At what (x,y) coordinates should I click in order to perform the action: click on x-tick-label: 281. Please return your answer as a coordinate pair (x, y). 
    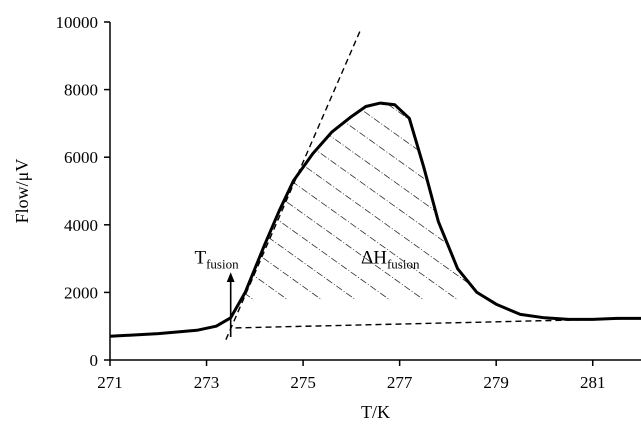
    Looking at the image, I should click on (593, 382).